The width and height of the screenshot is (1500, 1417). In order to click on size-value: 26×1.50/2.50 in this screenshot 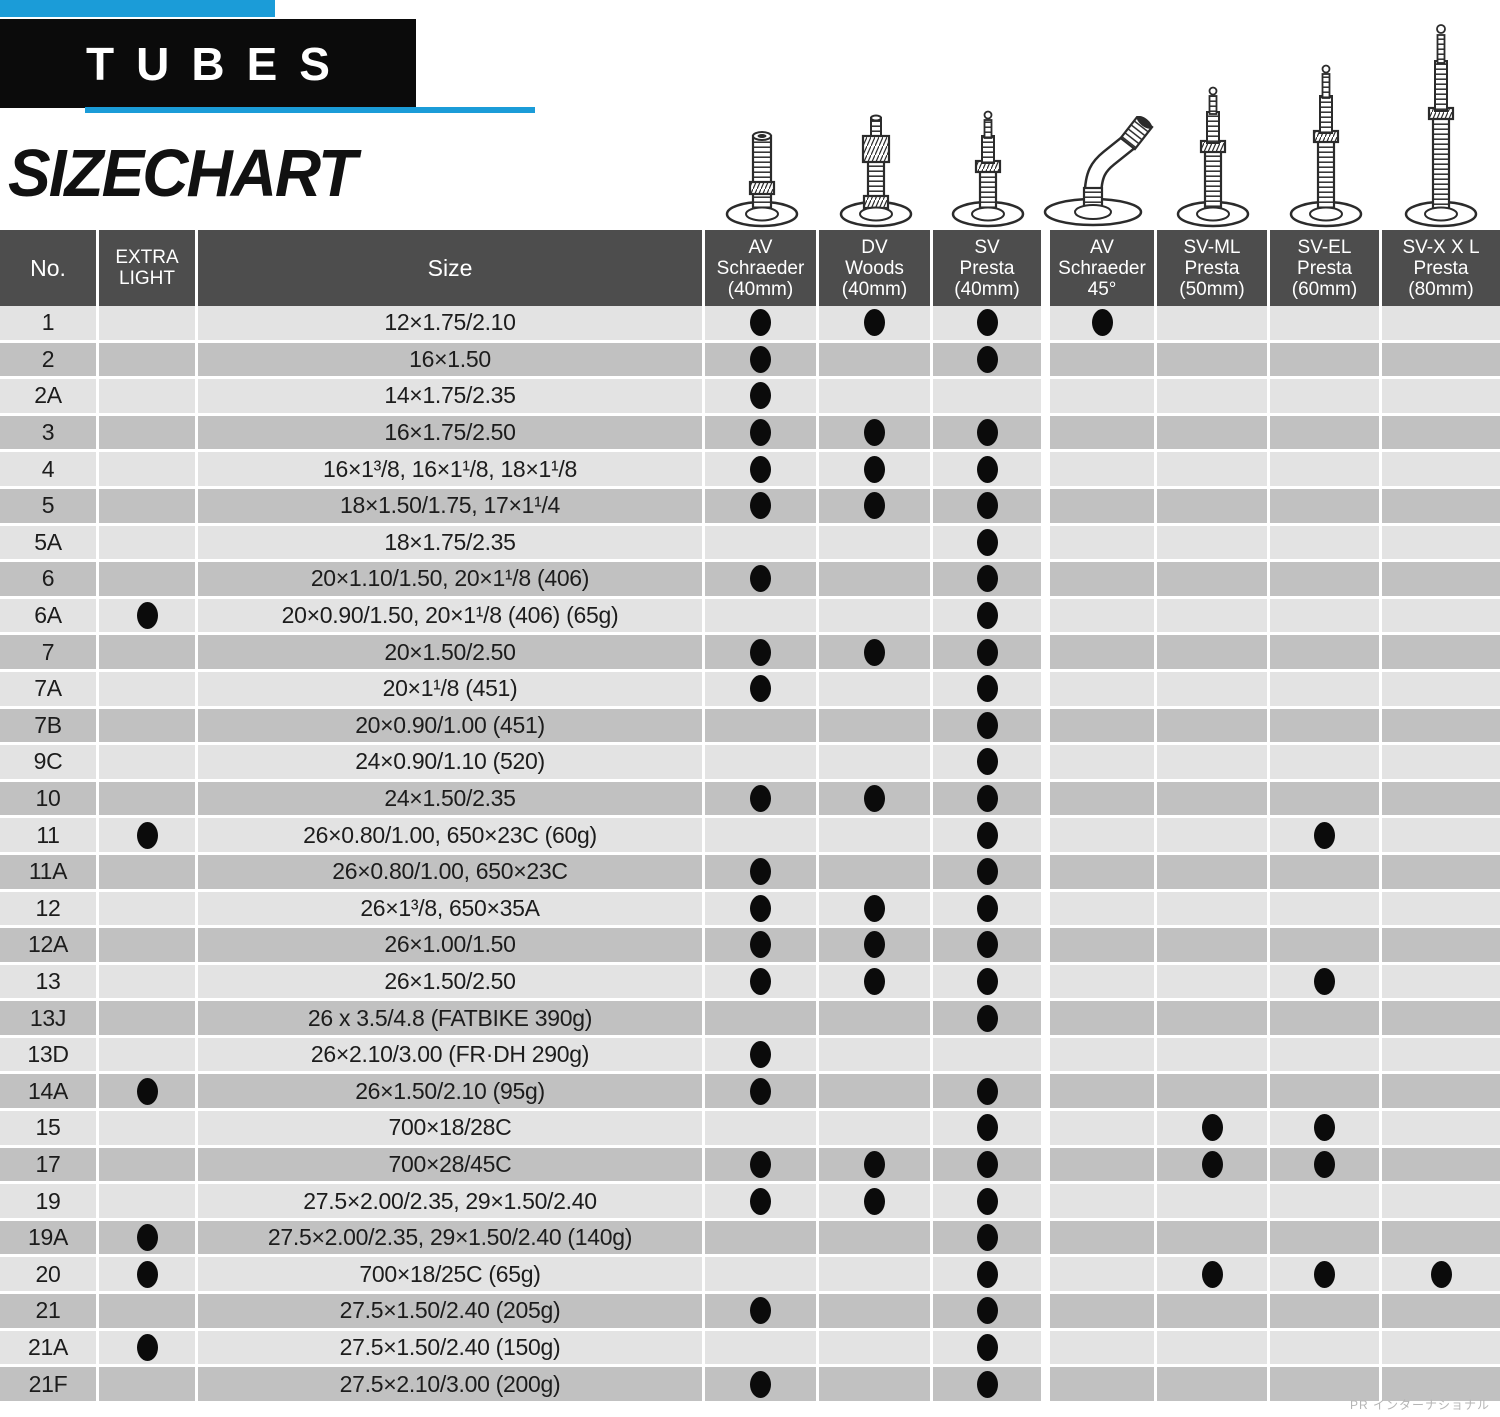, I will do `click(451, 983)`.